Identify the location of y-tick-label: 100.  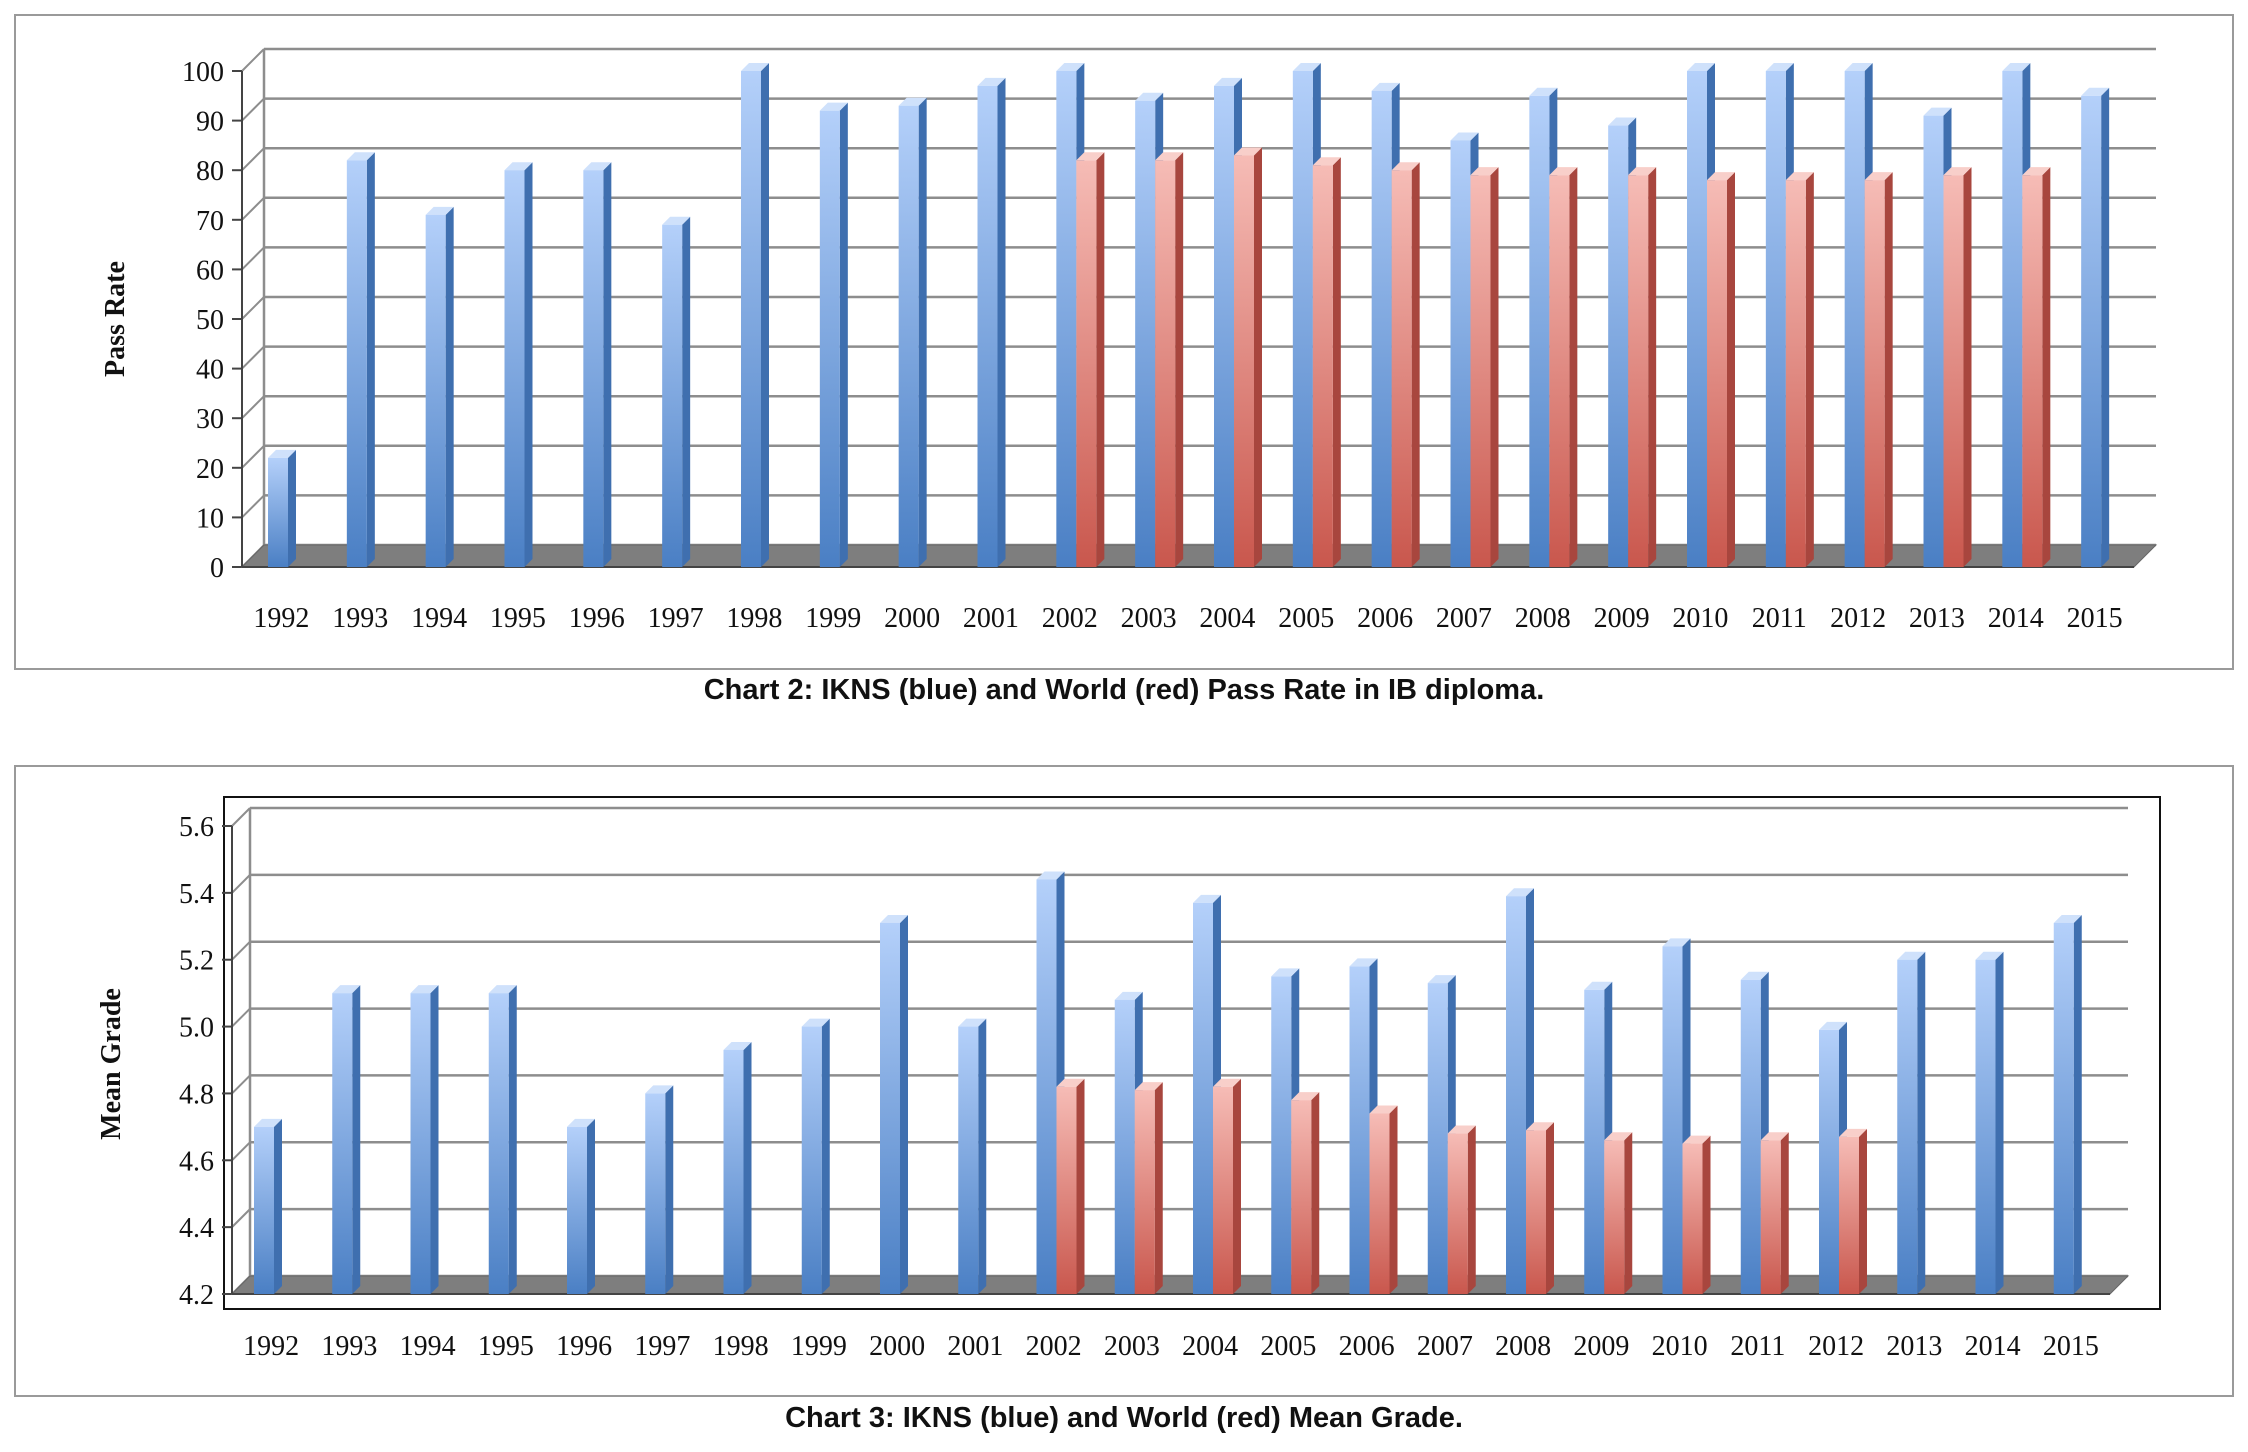
(203, 72).